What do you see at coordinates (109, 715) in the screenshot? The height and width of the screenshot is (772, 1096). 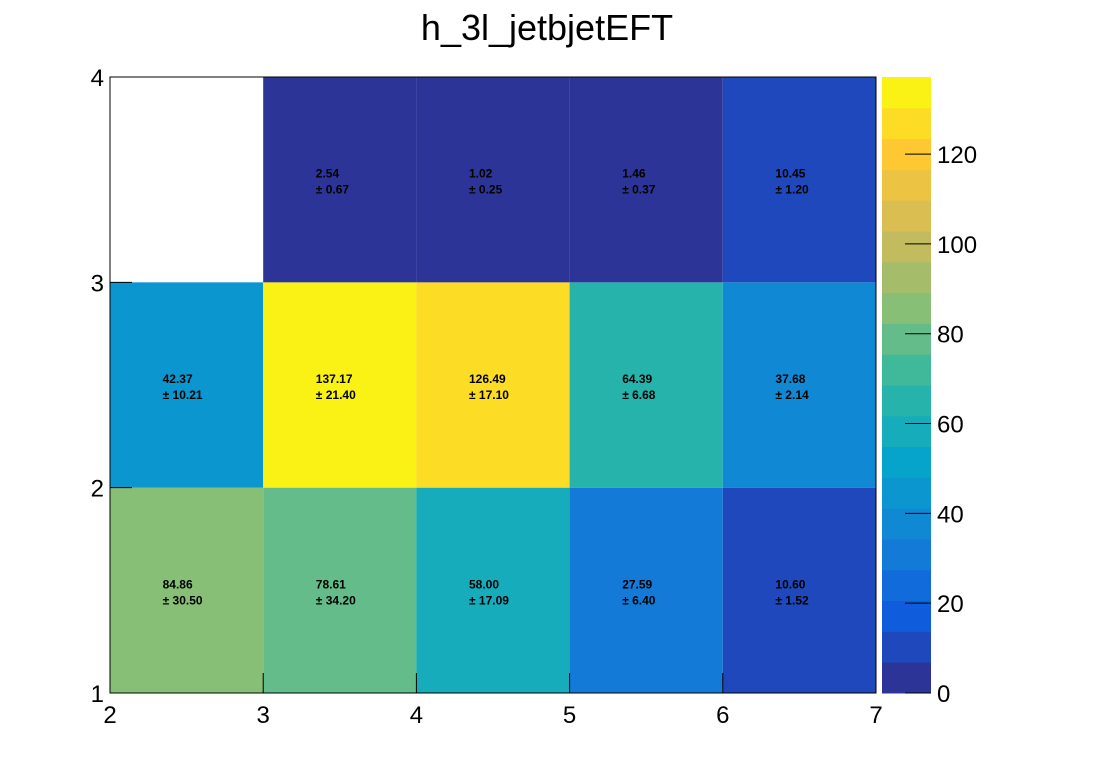 I see `x-tick-label: 2` at bounding box center [109, 715].